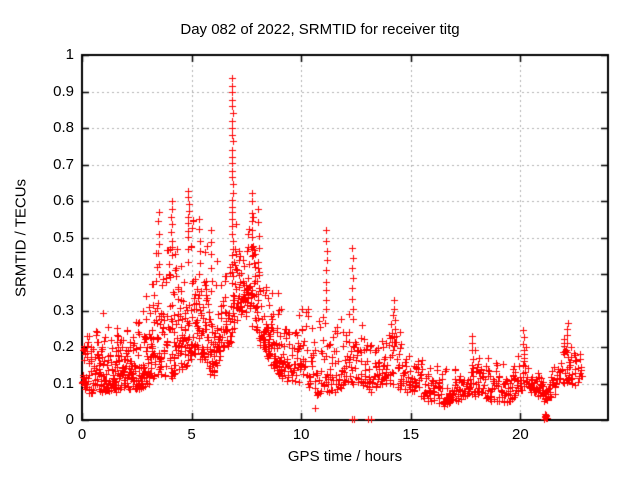 This screenshot has width=640, height=480. I want to click on x-tick-label: 0, so click(82, 434).